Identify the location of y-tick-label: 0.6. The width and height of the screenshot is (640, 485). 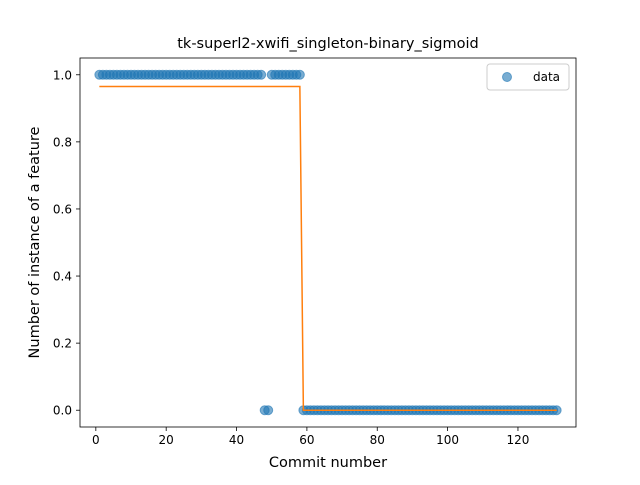
(62, 209).